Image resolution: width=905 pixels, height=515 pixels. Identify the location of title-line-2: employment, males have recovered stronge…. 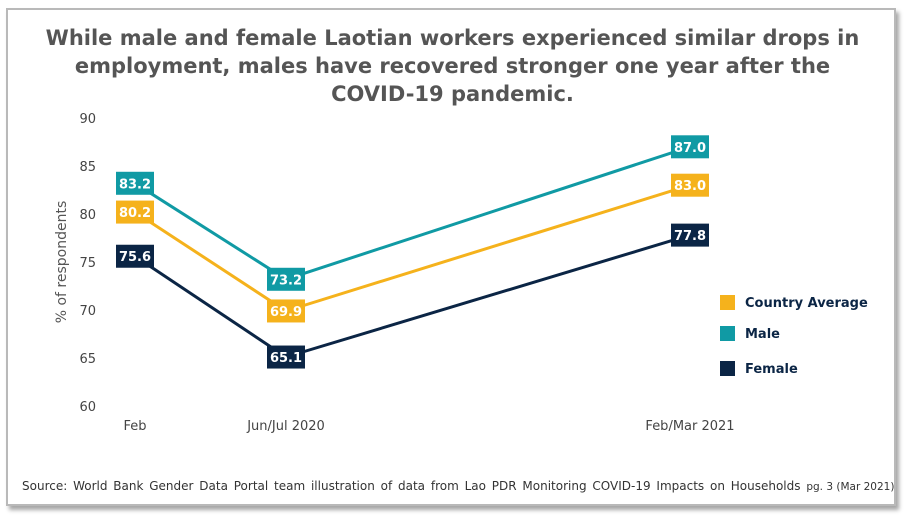
(452, 66).